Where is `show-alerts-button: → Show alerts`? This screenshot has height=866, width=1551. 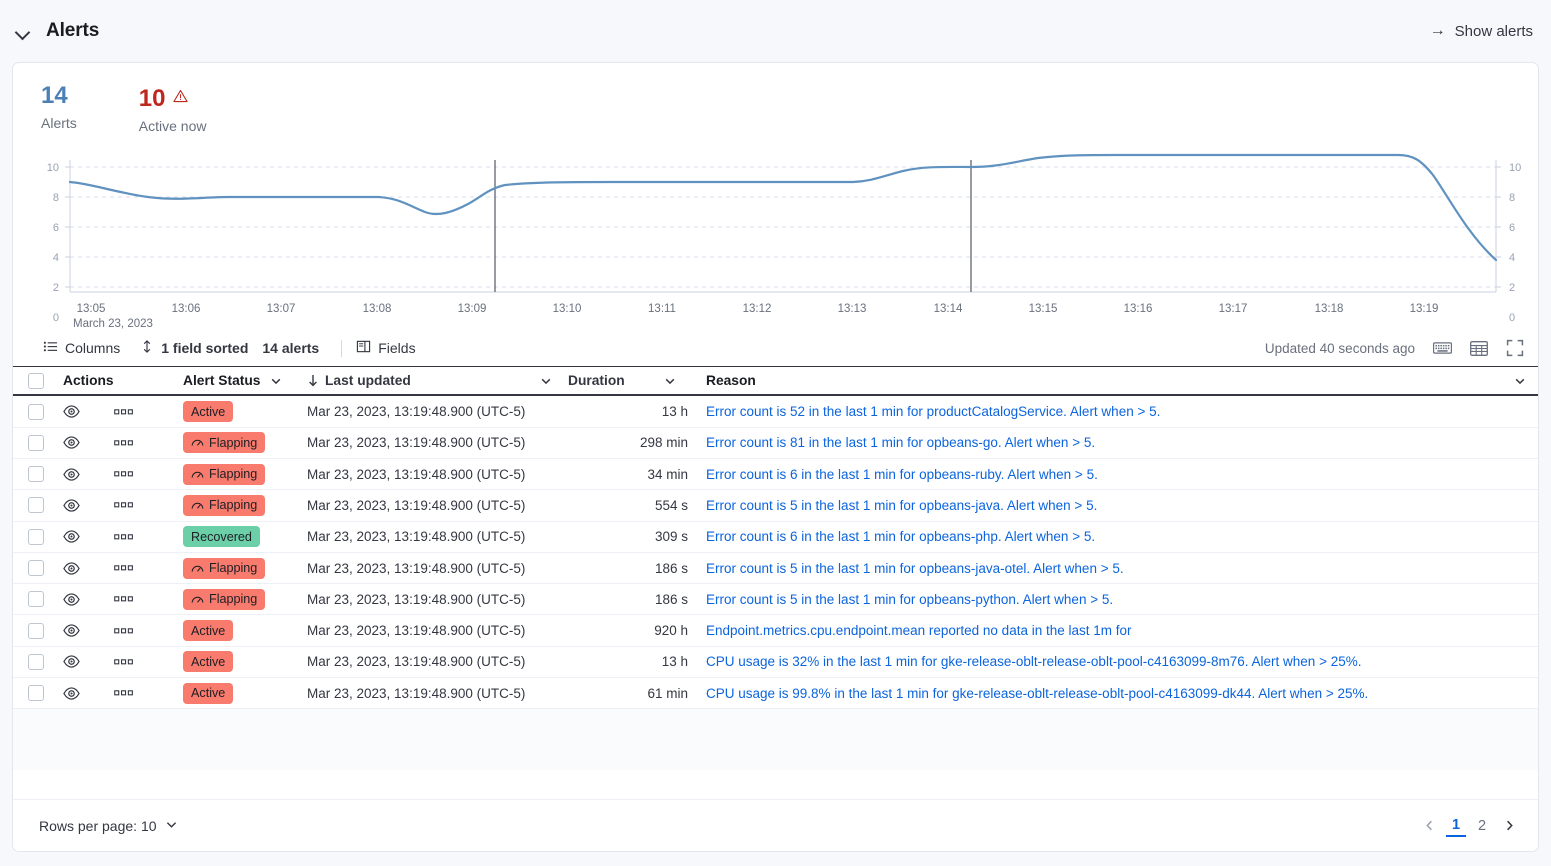
show-alerts-button: → Show alerts is located at coordinates (1481, 31).